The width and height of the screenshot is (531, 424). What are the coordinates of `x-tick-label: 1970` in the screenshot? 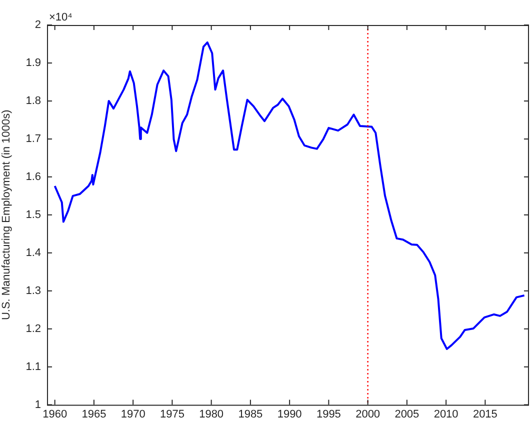 It's located at (133, 414).